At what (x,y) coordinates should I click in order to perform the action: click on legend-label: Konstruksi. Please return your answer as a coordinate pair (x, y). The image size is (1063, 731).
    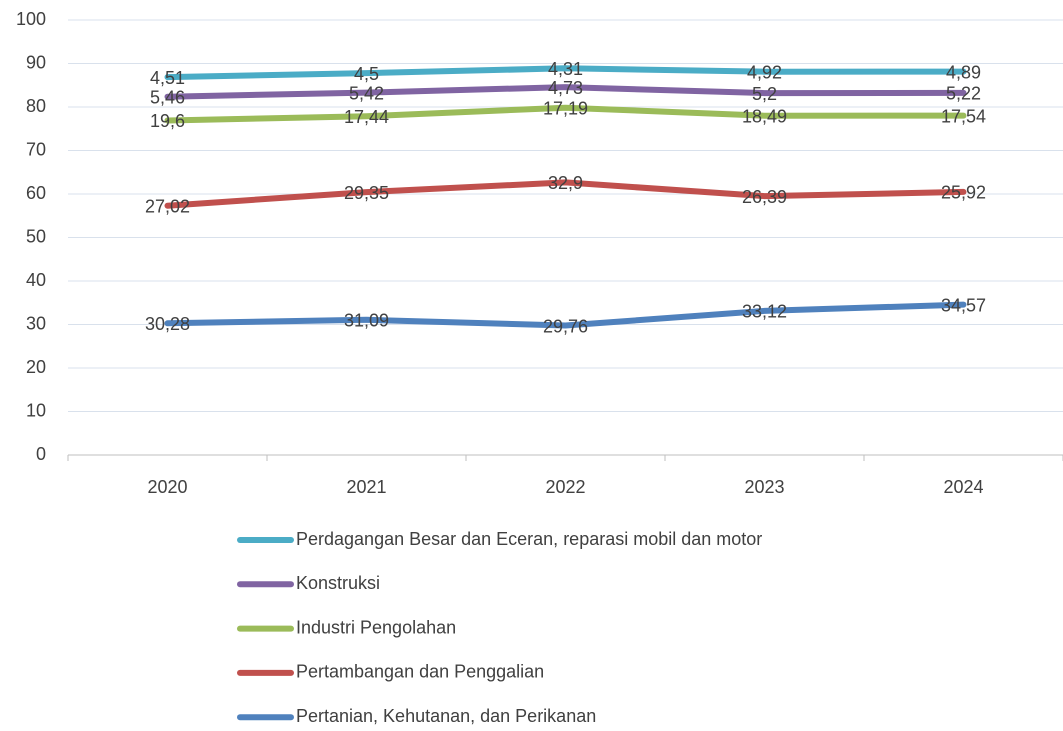
    Looking at the image, I should click on (338, 583).